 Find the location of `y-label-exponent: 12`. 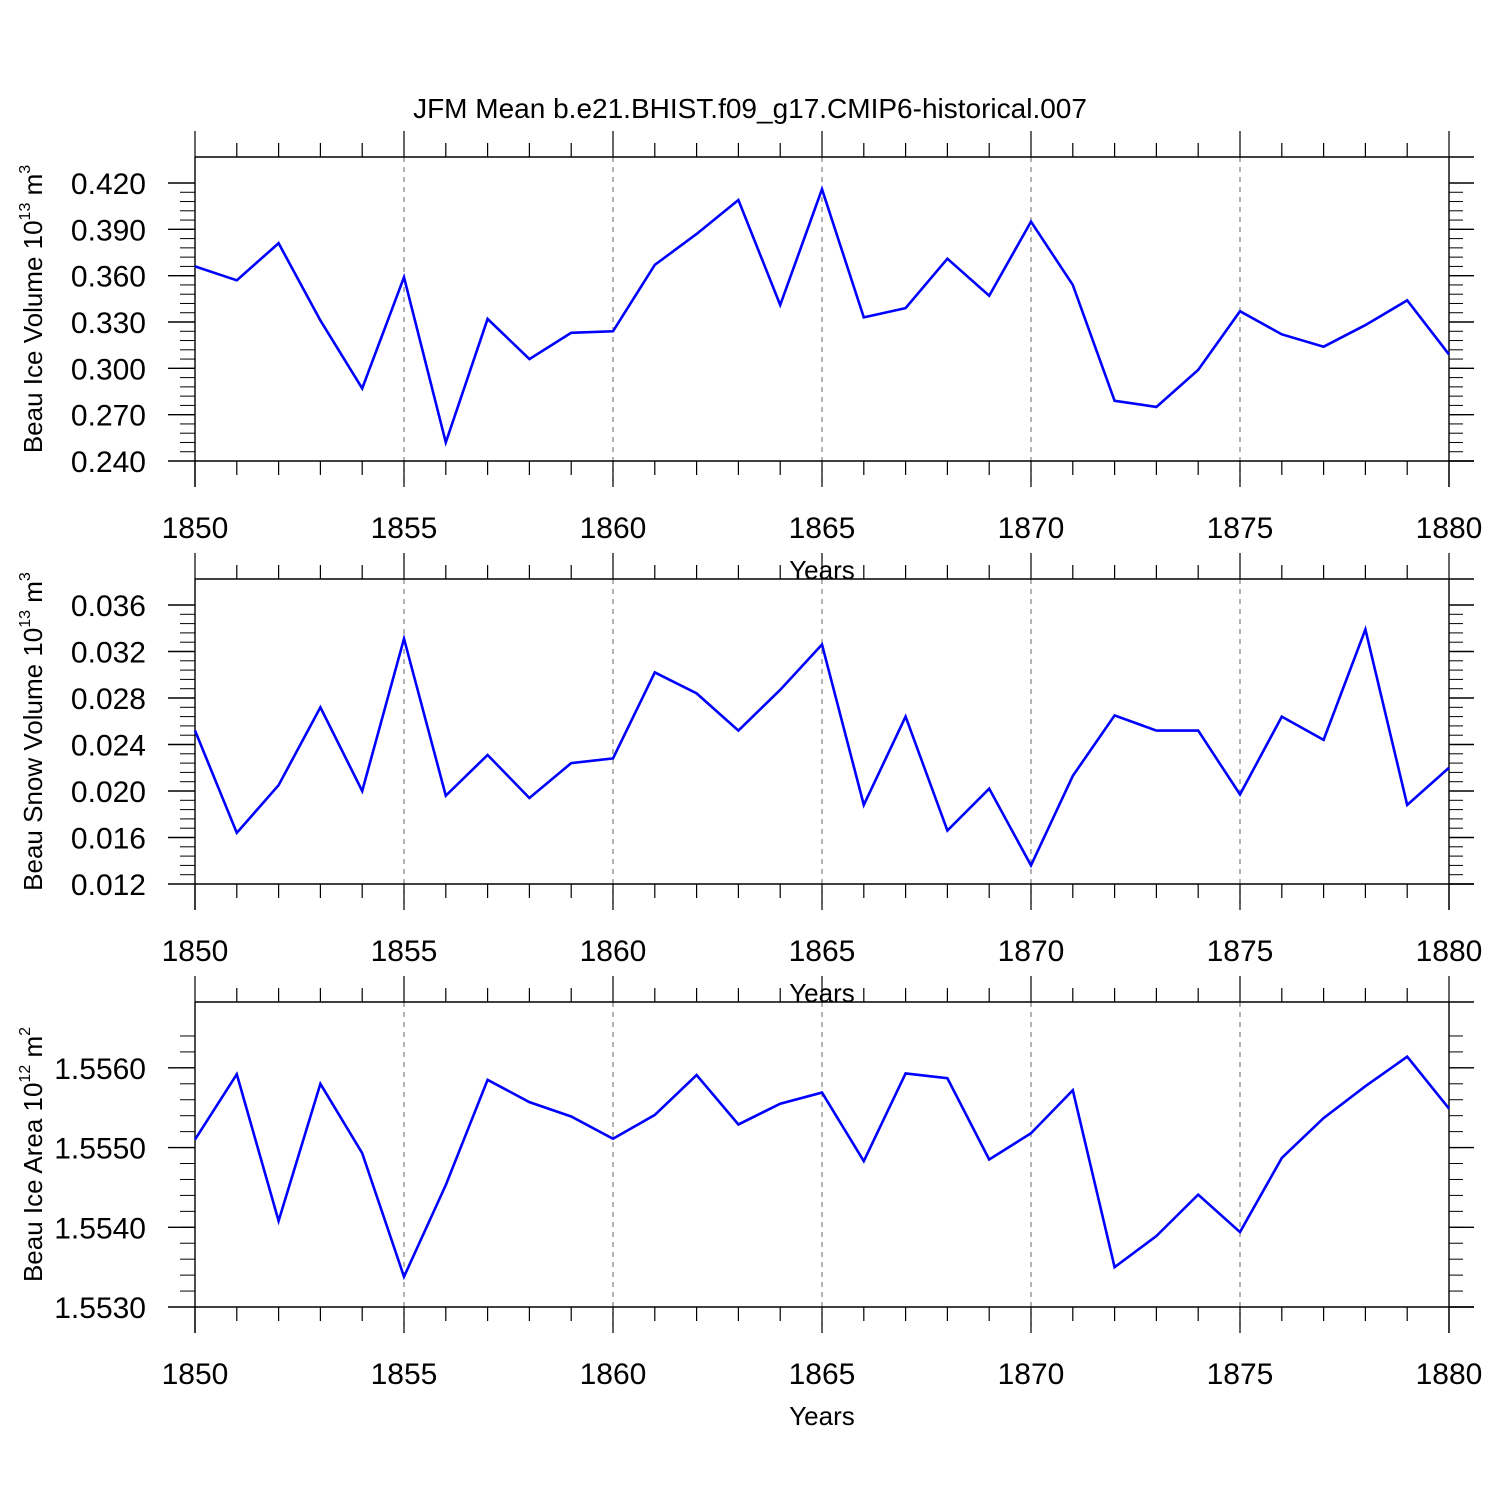

y-label-exponent: 12 is located at coordinates (25, 1074).